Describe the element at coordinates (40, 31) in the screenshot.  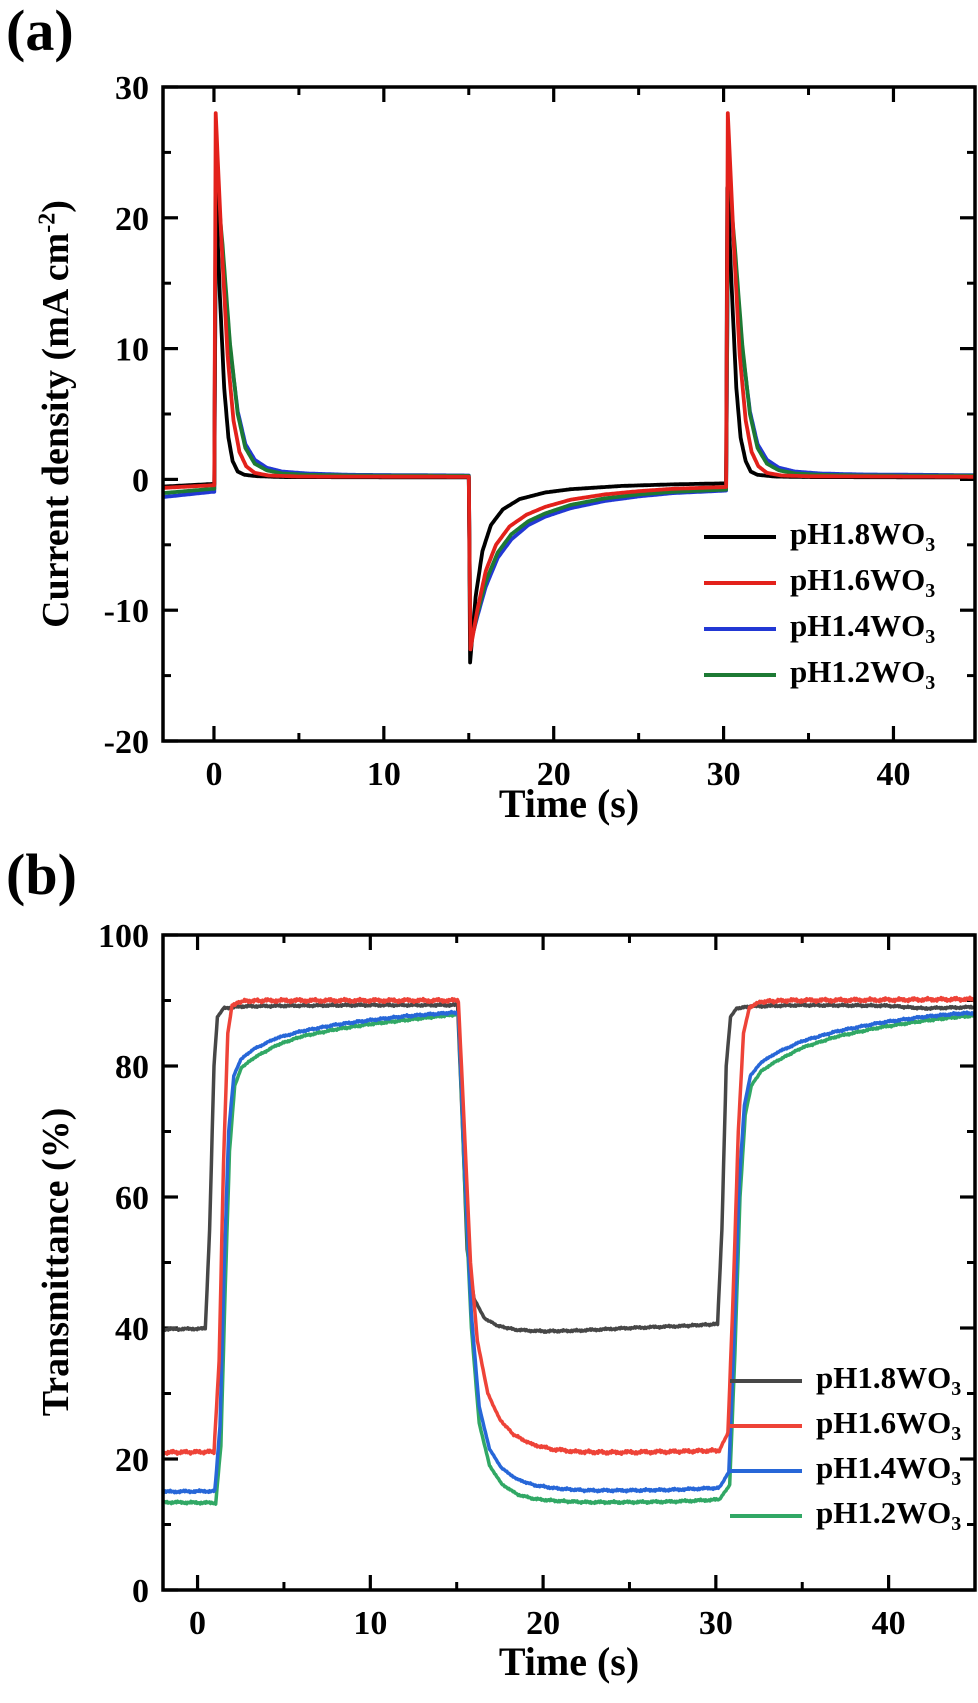
I see `panel-a-label: (a)` at that location.